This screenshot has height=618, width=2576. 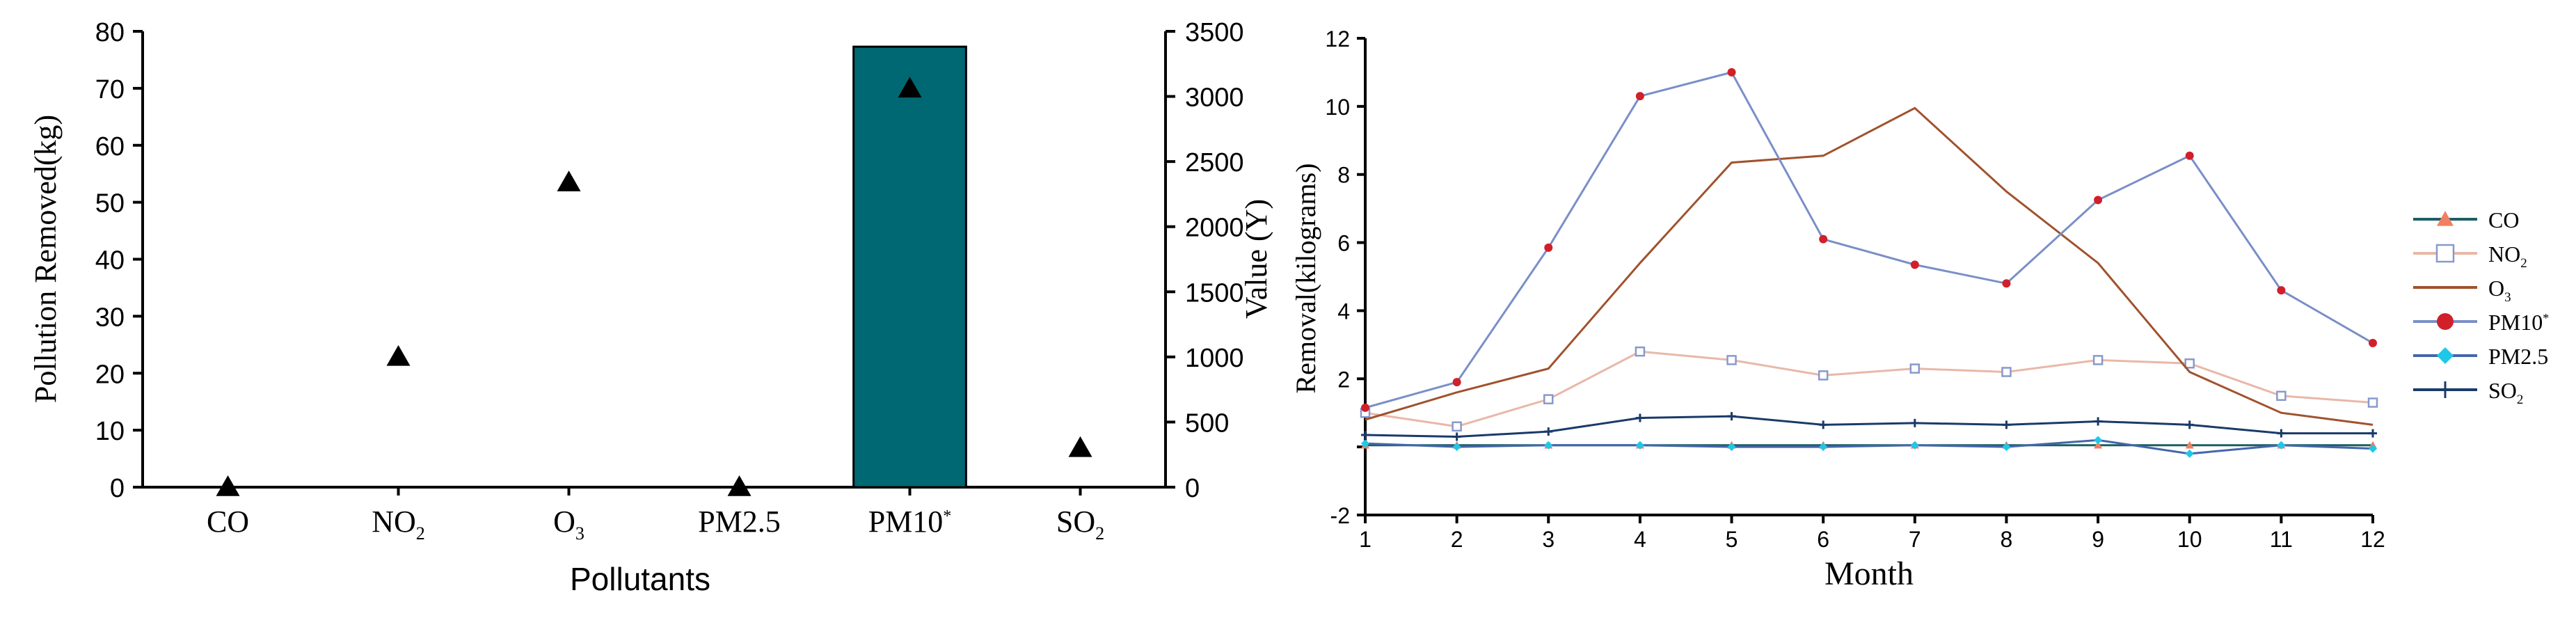 What do you see at coordinates (110, 431) in the screenshot?
I see `left-y-tick-label: 10` at bounding box center [110, 431].